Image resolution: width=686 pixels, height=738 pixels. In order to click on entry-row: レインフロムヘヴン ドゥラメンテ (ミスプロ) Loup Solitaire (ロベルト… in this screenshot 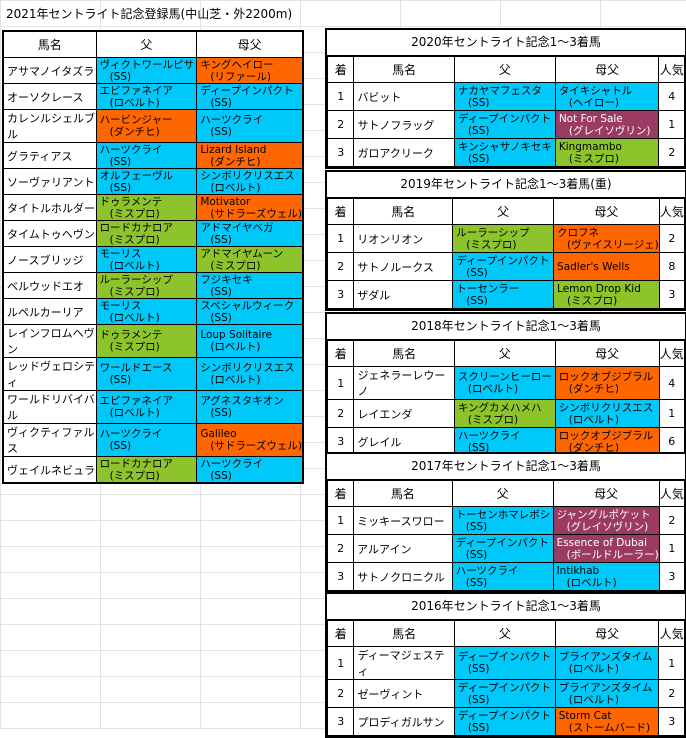, I will do `click(153, 341)`.